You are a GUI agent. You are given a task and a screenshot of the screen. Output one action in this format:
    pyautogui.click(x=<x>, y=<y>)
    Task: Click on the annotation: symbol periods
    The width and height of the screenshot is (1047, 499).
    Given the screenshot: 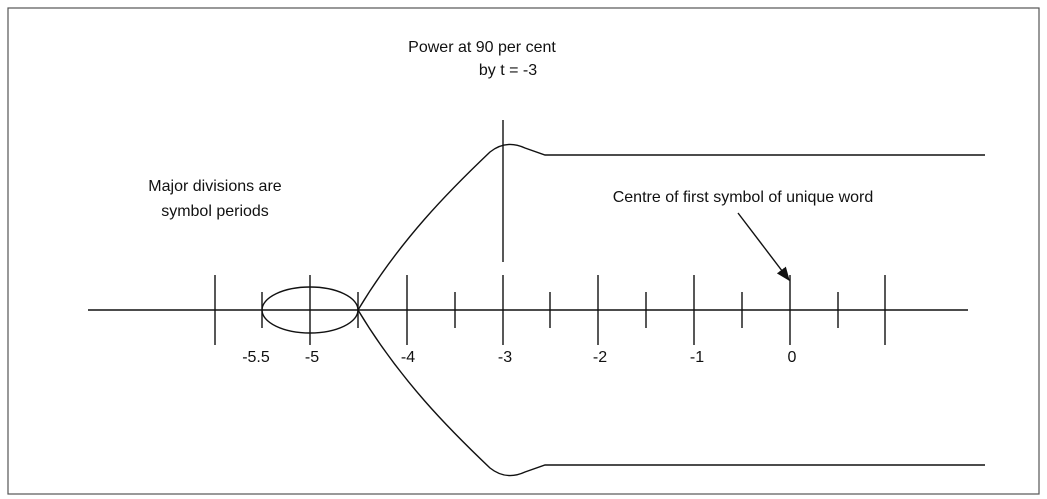 What is the action you would take?
    pyautogui.click(x=215, y=211)
    